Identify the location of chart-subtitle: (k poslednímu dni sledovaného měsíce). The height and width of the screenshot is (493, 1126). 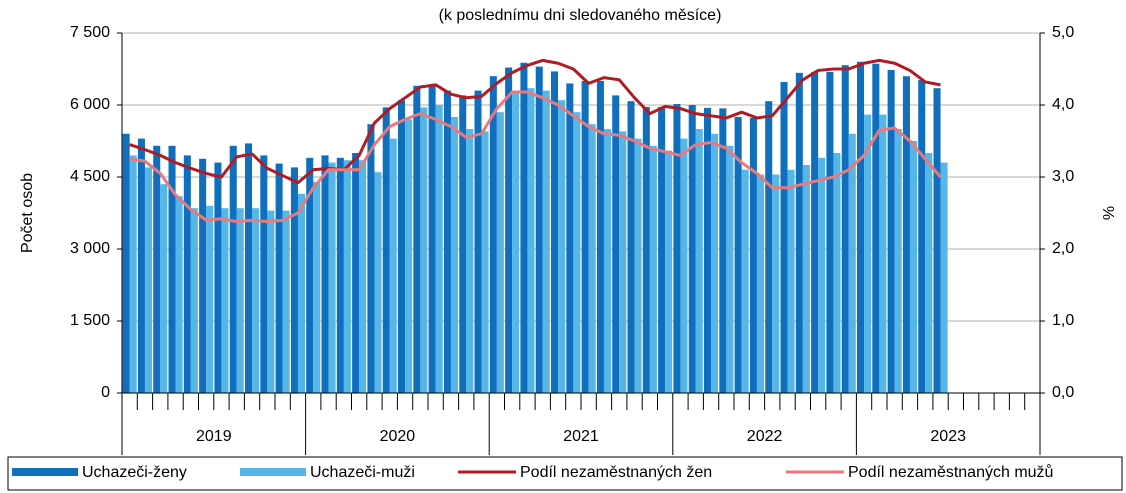
(580, 15).